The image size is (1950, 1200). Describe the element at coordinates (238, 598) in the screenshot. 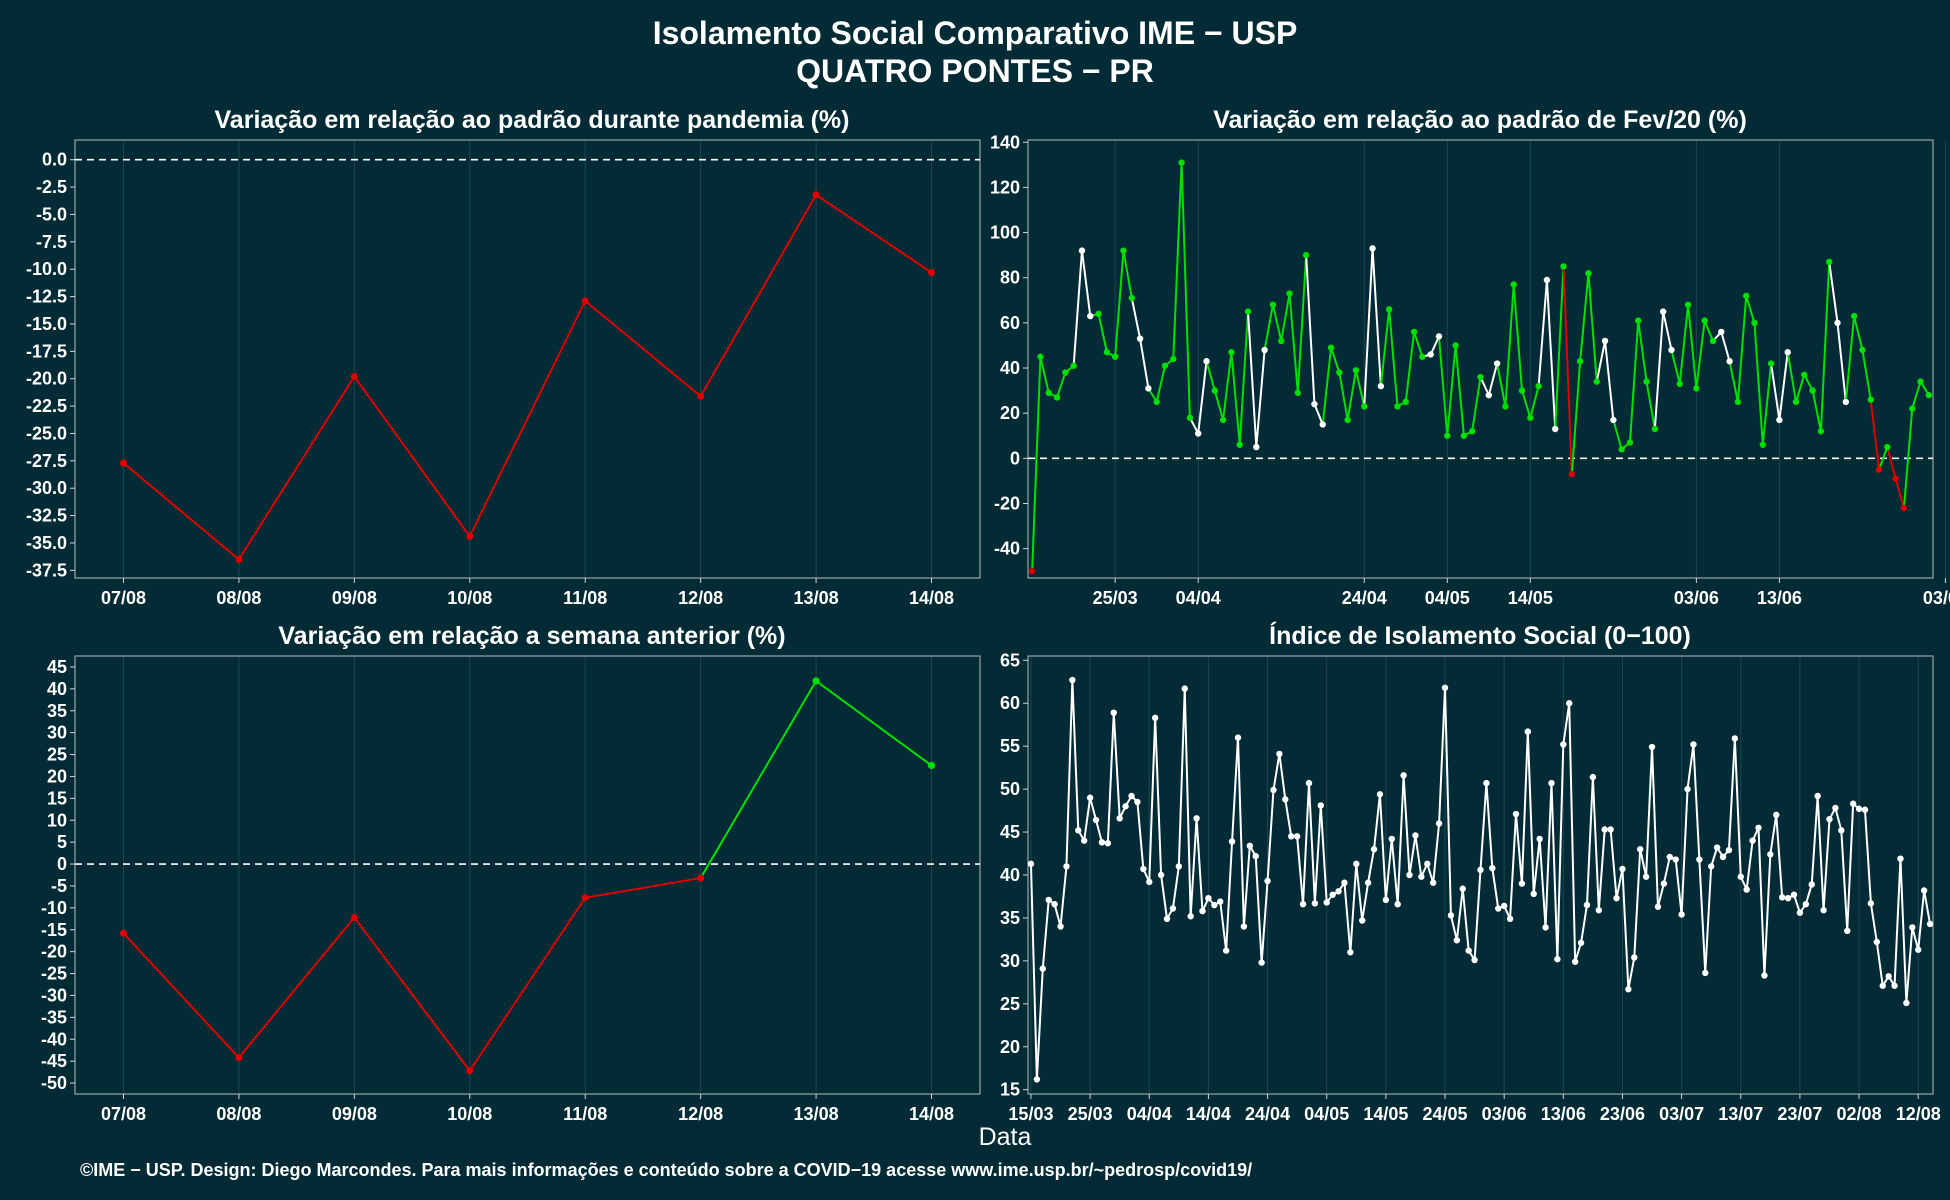

I see `x-tick-label: 08/08` at that location.